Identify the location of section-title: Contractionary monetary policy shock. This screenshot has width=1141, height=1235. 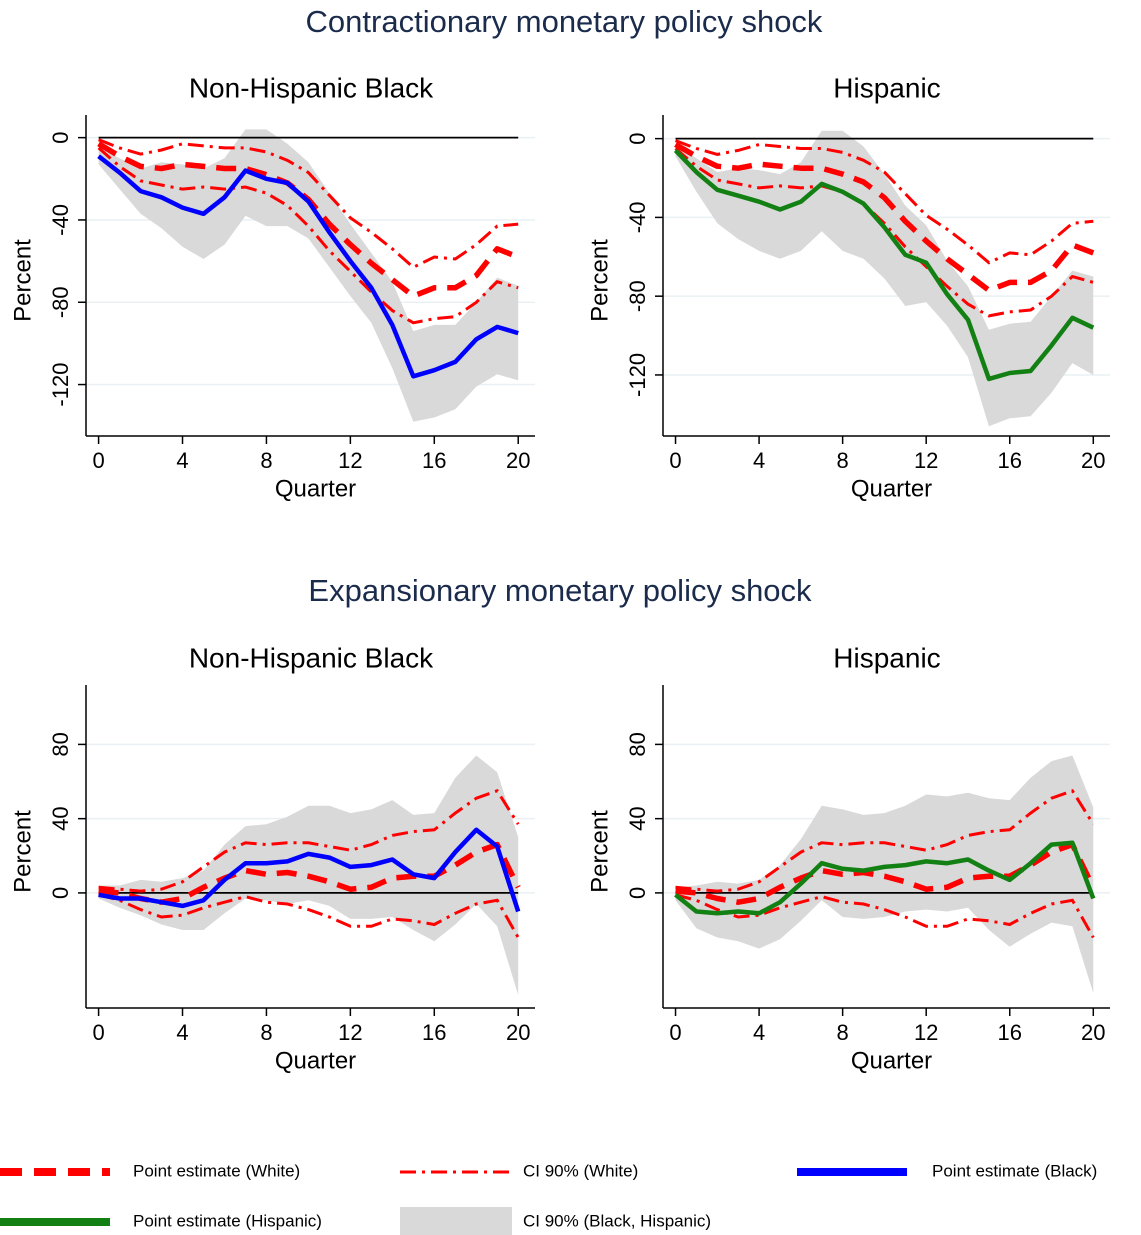
(564, 21).